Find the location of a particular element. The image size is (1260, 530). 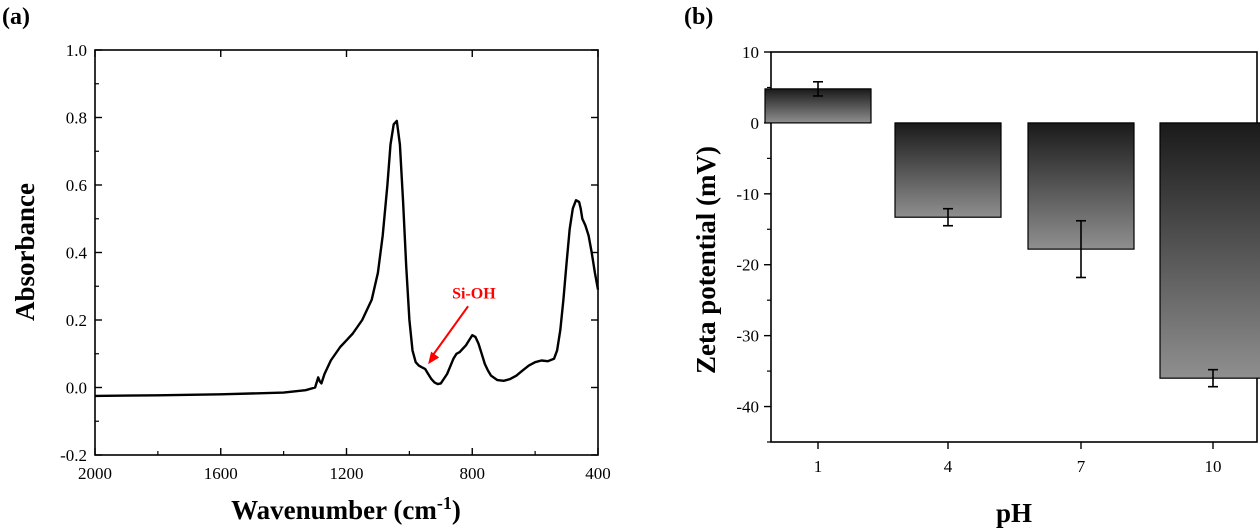

panel-a-y-axis-title: Absorbance is located at coordinates (25, 252).